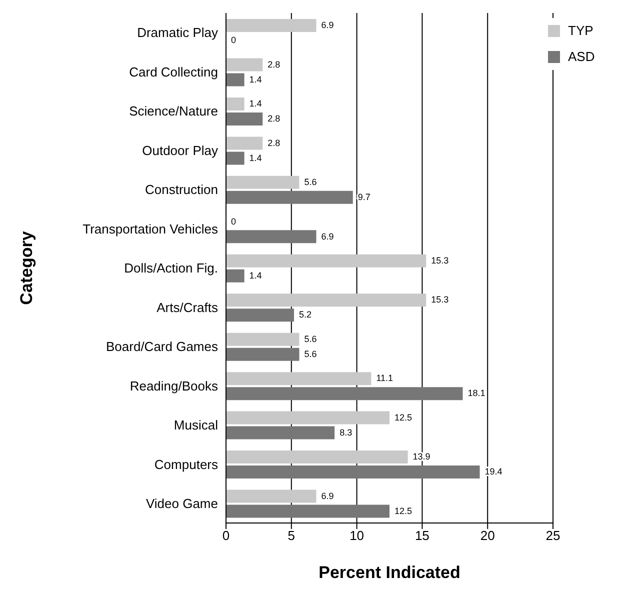 This screenshot has width=639, height=593. I want to click on y-tick-label: Board/Card Games, so click(162, 346).